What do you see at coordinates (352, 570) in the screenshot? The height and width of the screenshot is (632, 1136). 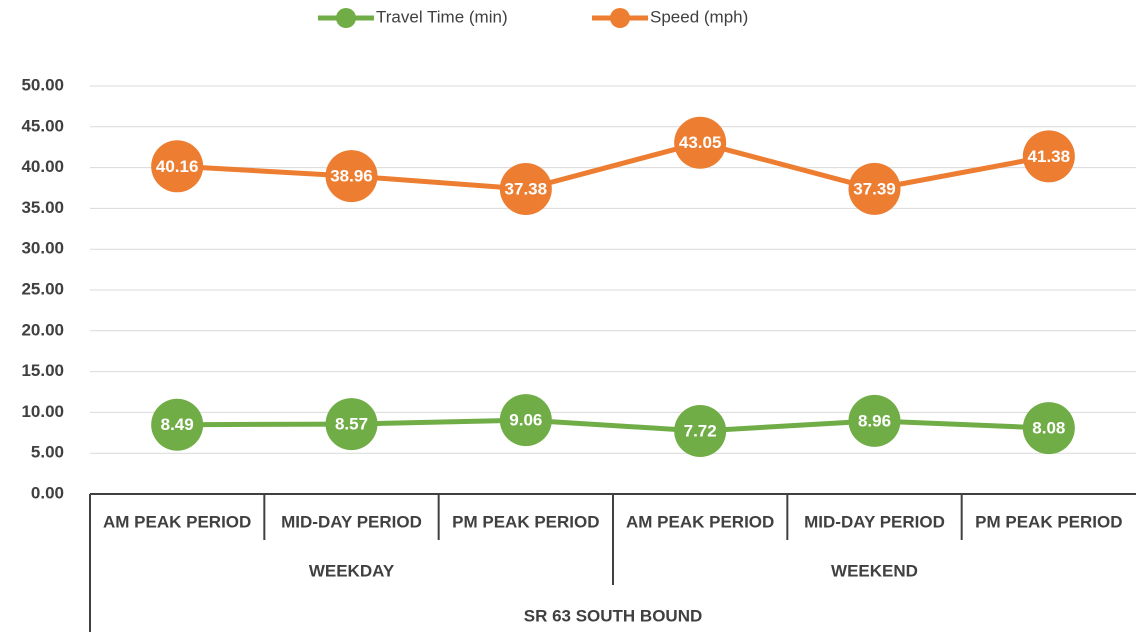 I see `group-label: WEEKDAY` at bounding box center [352, 570].